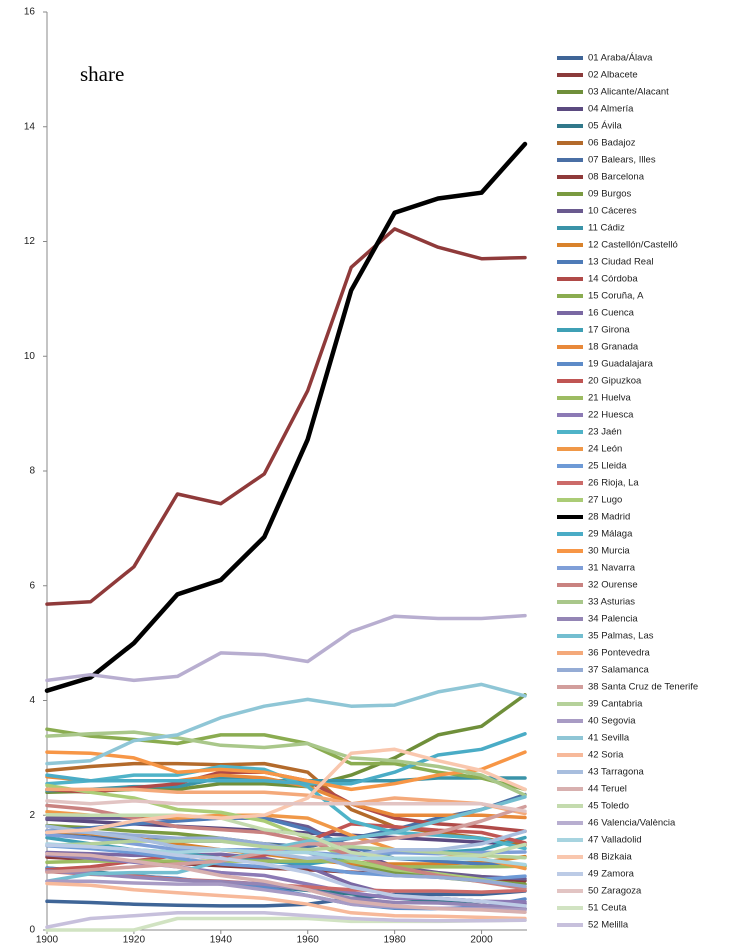 Image resolution: width=742 pixels, height=946 pixels. Describe the element at coordinates (608, 925) in the screenshot. I see `legend-label: 52 Melilla` at that location.